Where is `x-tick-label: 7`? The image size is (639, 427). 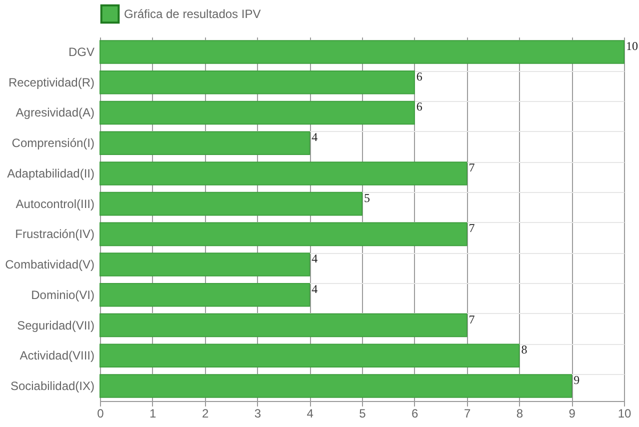
x-tick-label: 7 is located at coordinates (467, 413).